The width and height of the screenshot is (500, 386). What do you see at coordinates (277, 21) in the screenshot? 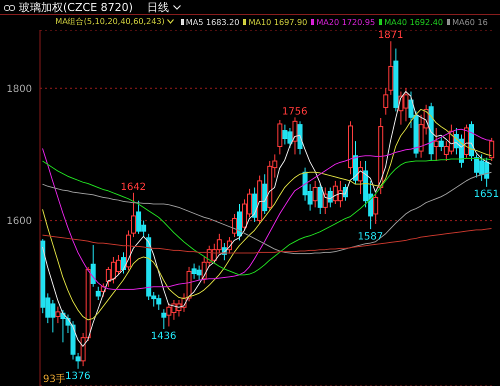
I see `legend-label: MA10 1697.90` at bounding box center [277, 21].